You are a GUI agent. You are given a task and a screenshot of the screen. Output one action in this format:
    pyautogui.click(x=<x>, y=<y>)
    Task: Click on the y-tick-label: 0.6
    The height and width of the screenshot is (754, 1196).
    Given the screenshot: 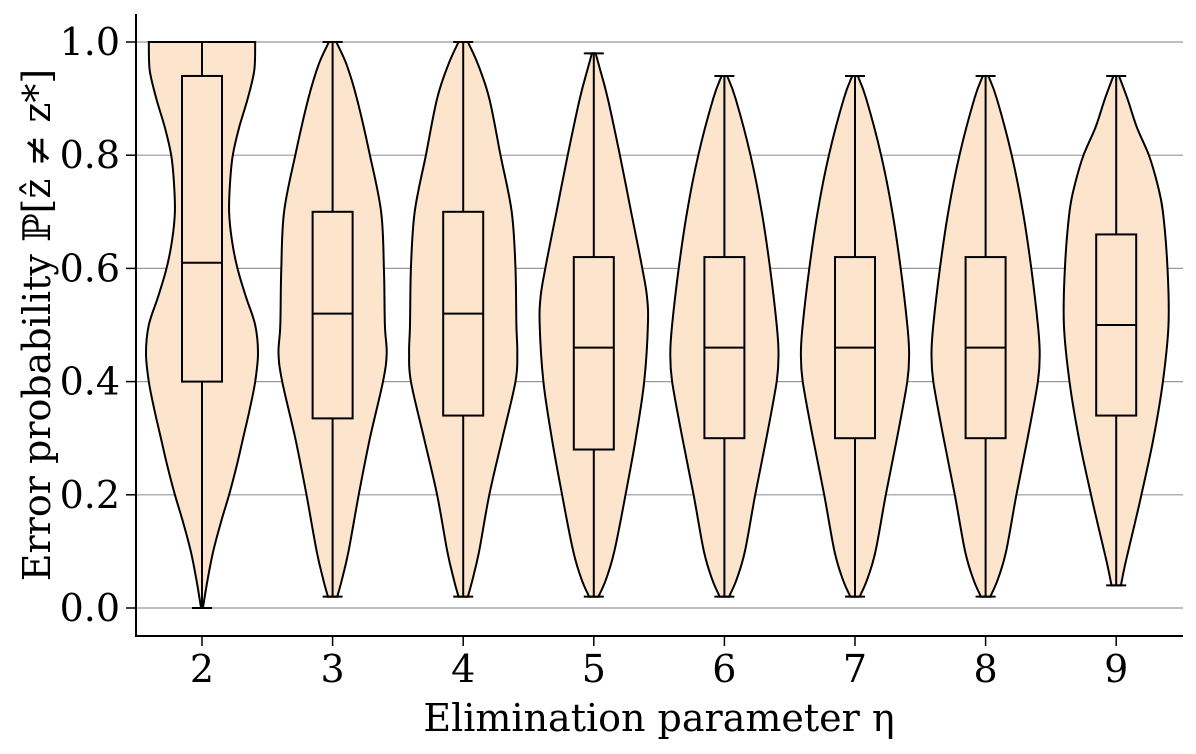 What is the action you would take?
    pyautogui.click(x=90, y=268)
    